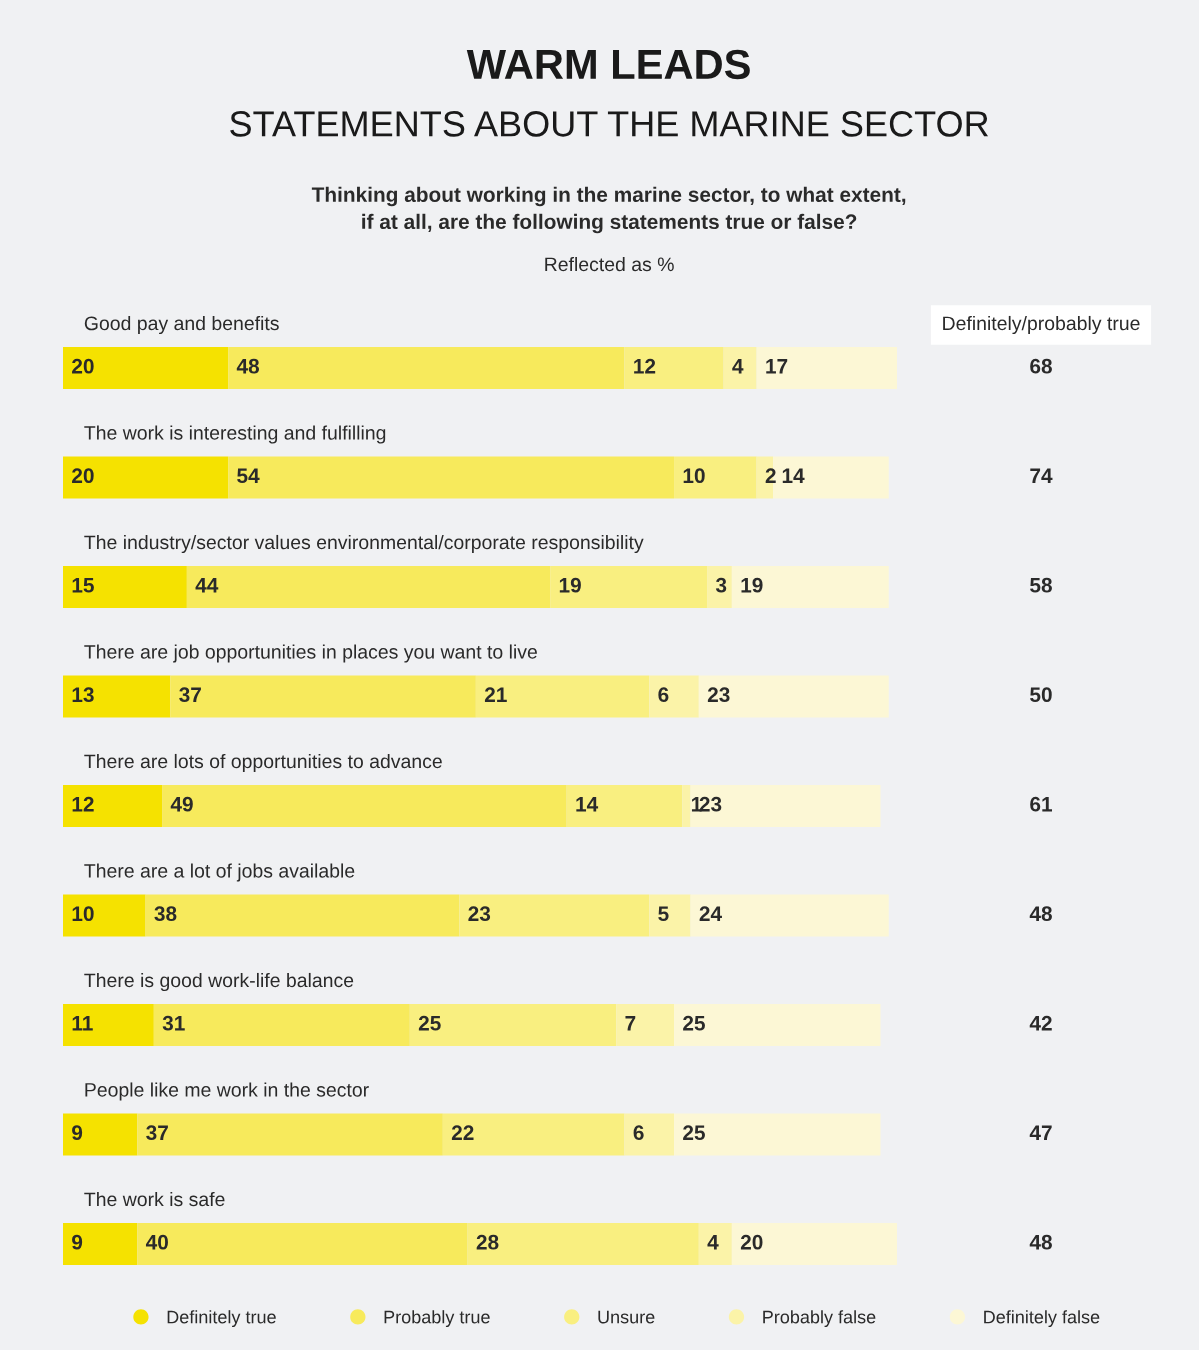  Describe the element at coordinates (608, 64) in the screenshot. I see `chart-title: WARM LEADS` at that location.